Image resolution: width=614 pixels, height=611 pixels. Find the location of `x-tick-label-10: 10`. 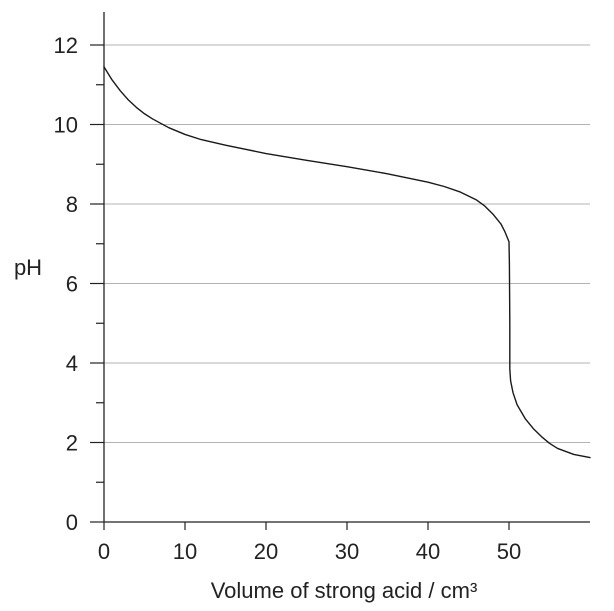

x-tick-label-10: 10 is located at coordinates (185, 551).